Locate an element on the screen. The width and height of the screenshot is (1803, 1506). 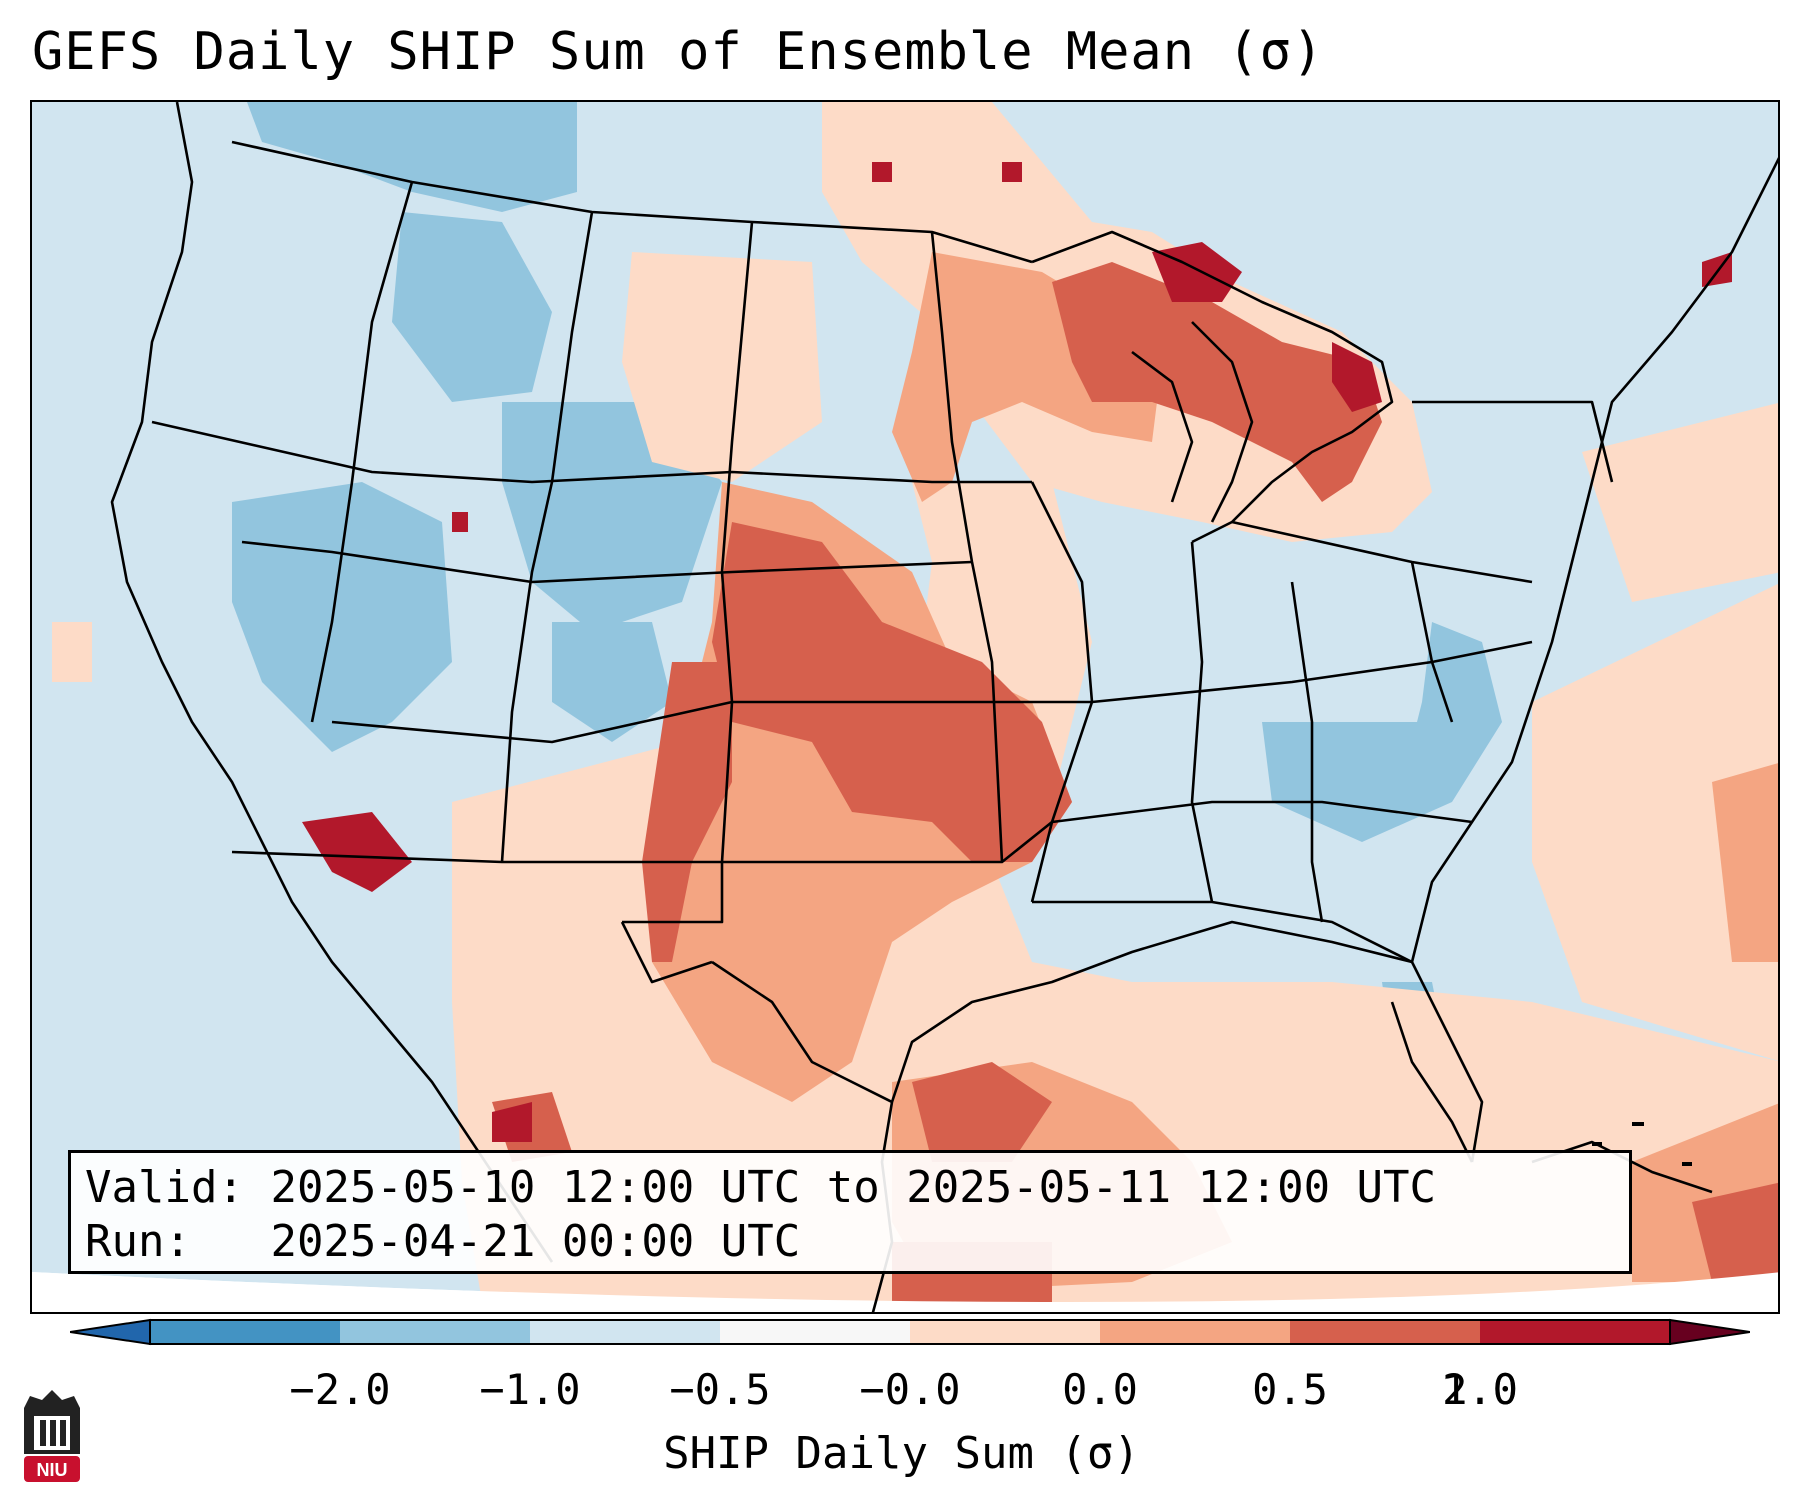
colorbar-tick-label: −2.0 is located at coordinates (340, 1389).